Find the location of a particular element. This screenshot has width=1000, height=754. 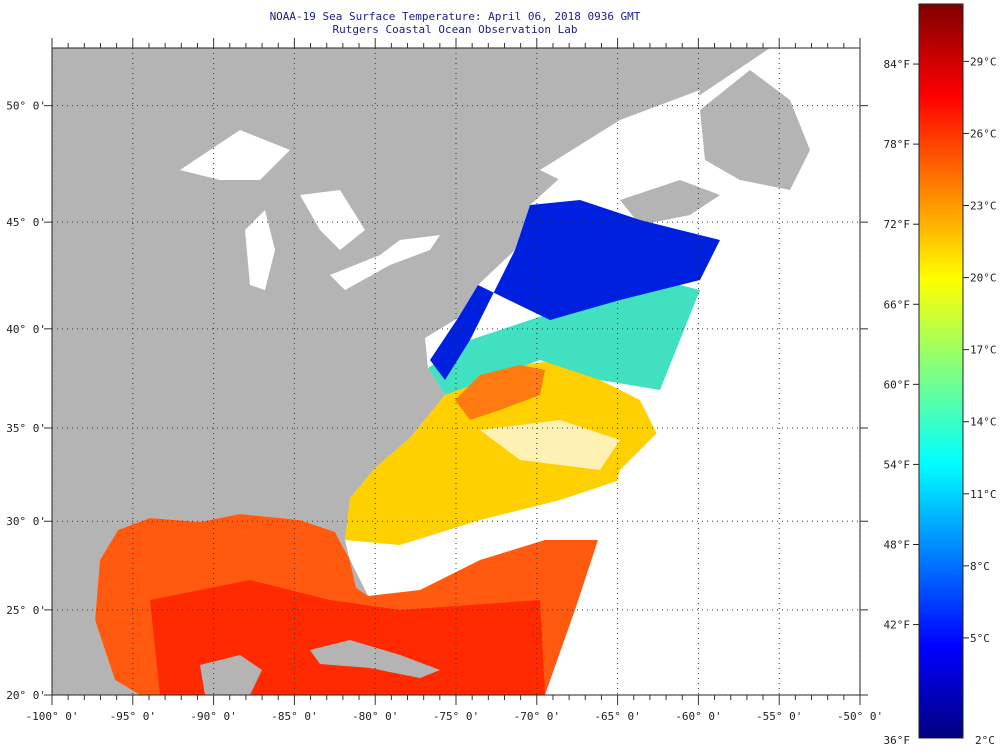

fahrenheit-label: 48°F is located at coordinates (897, 544).